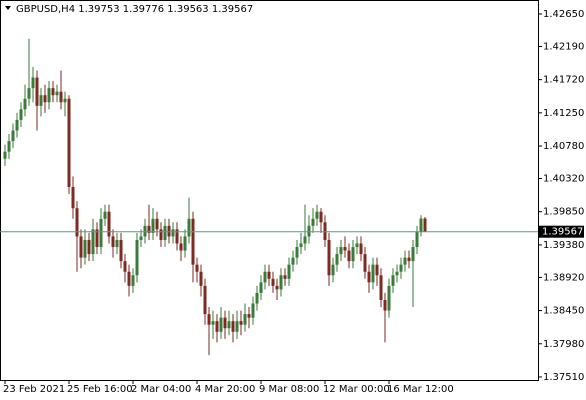 The height and width of the screenshot is (400, 586). Describe the element at coordinates (8, 8) in the screenshot. I see `menu-arrow` at that location.